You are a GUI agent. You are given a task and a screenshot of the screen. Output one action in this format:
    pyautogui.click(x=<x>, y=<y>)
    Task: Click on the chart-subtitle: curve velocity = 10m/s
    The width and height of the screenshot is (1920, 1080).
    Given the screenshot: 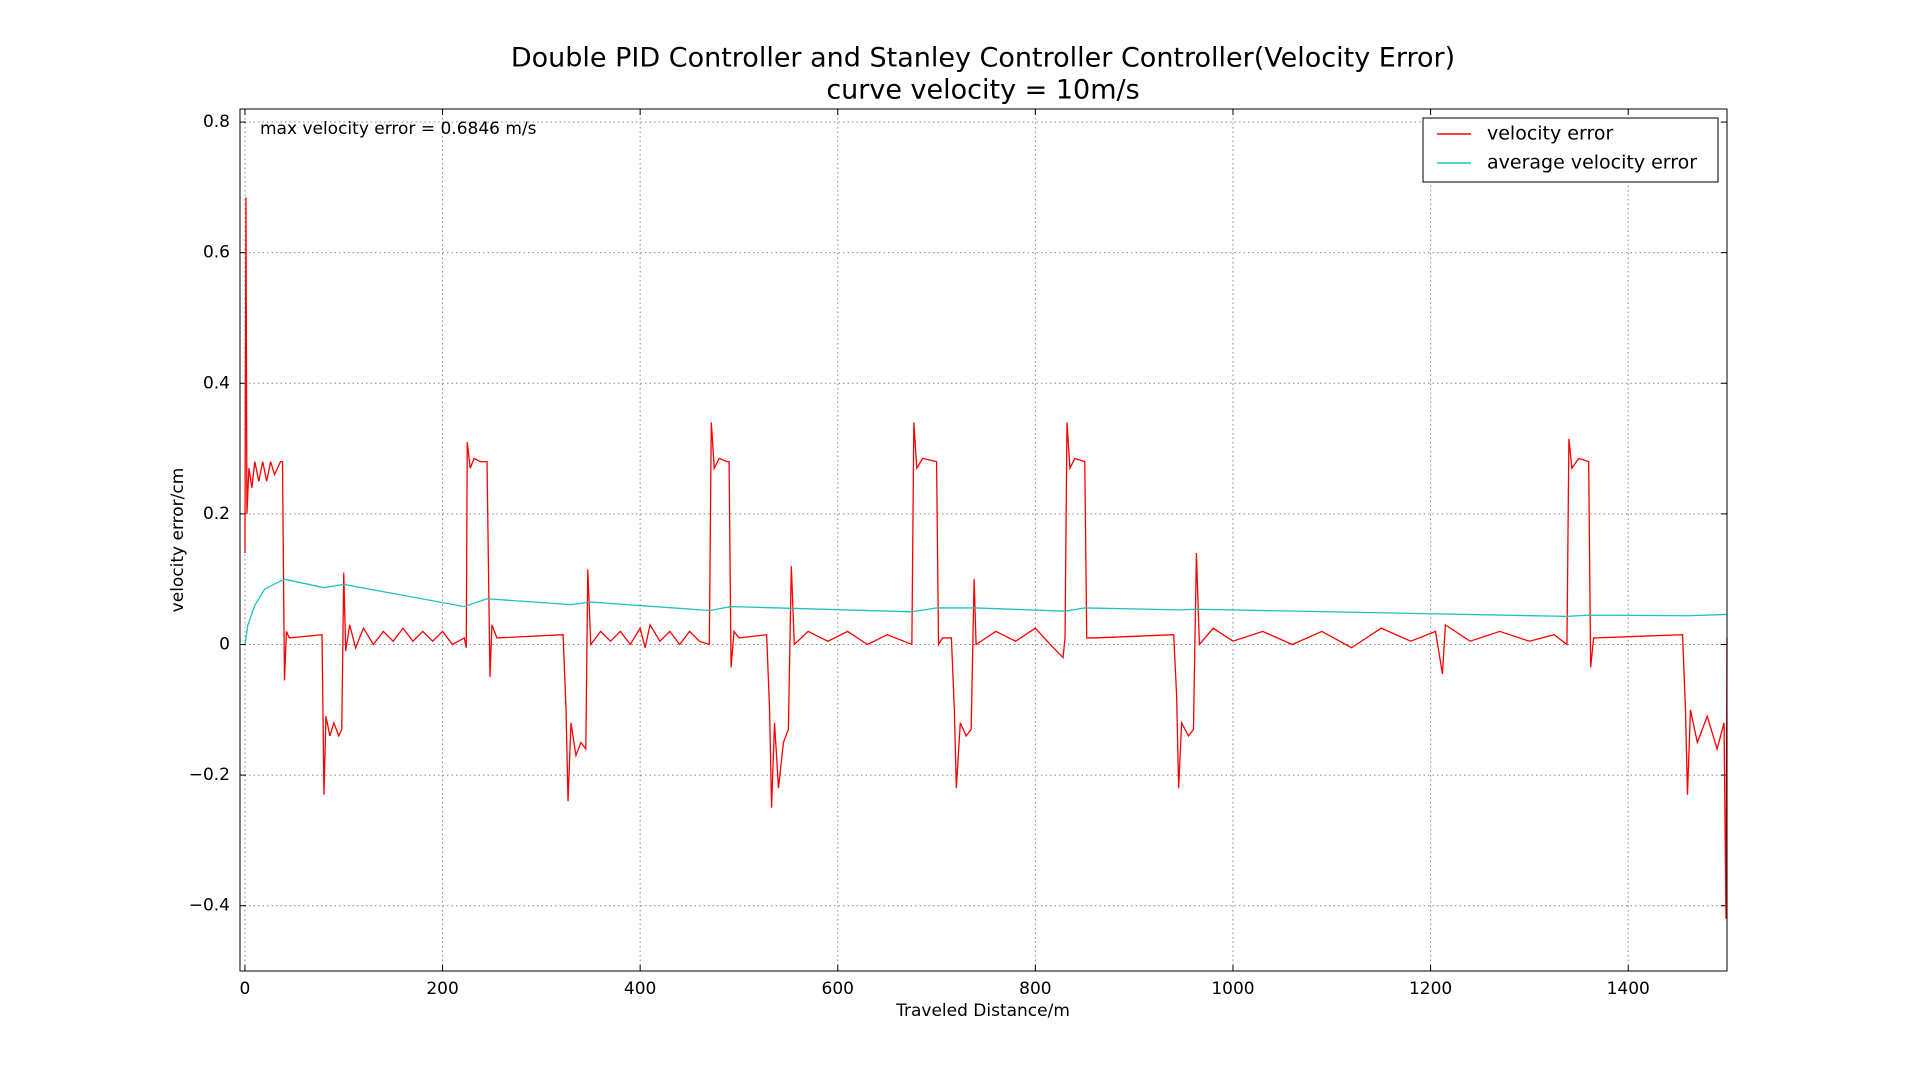 What is the action you would take?
    pyautogui.click(x=982, y=90)
    